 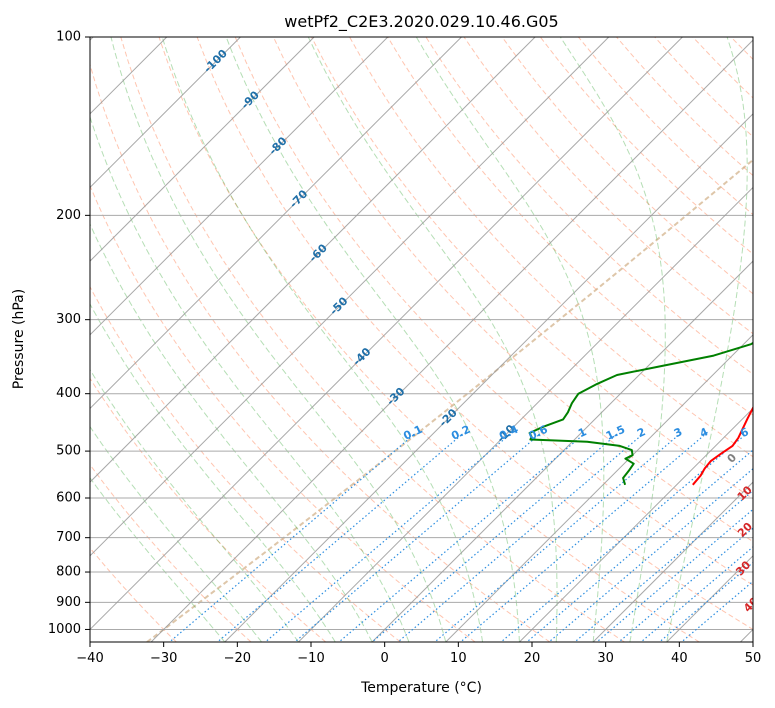 What do you see at coordinates (68, 37) in the screenshot?
I see `y-tick-label: 100` at bounding box center [68, 37].